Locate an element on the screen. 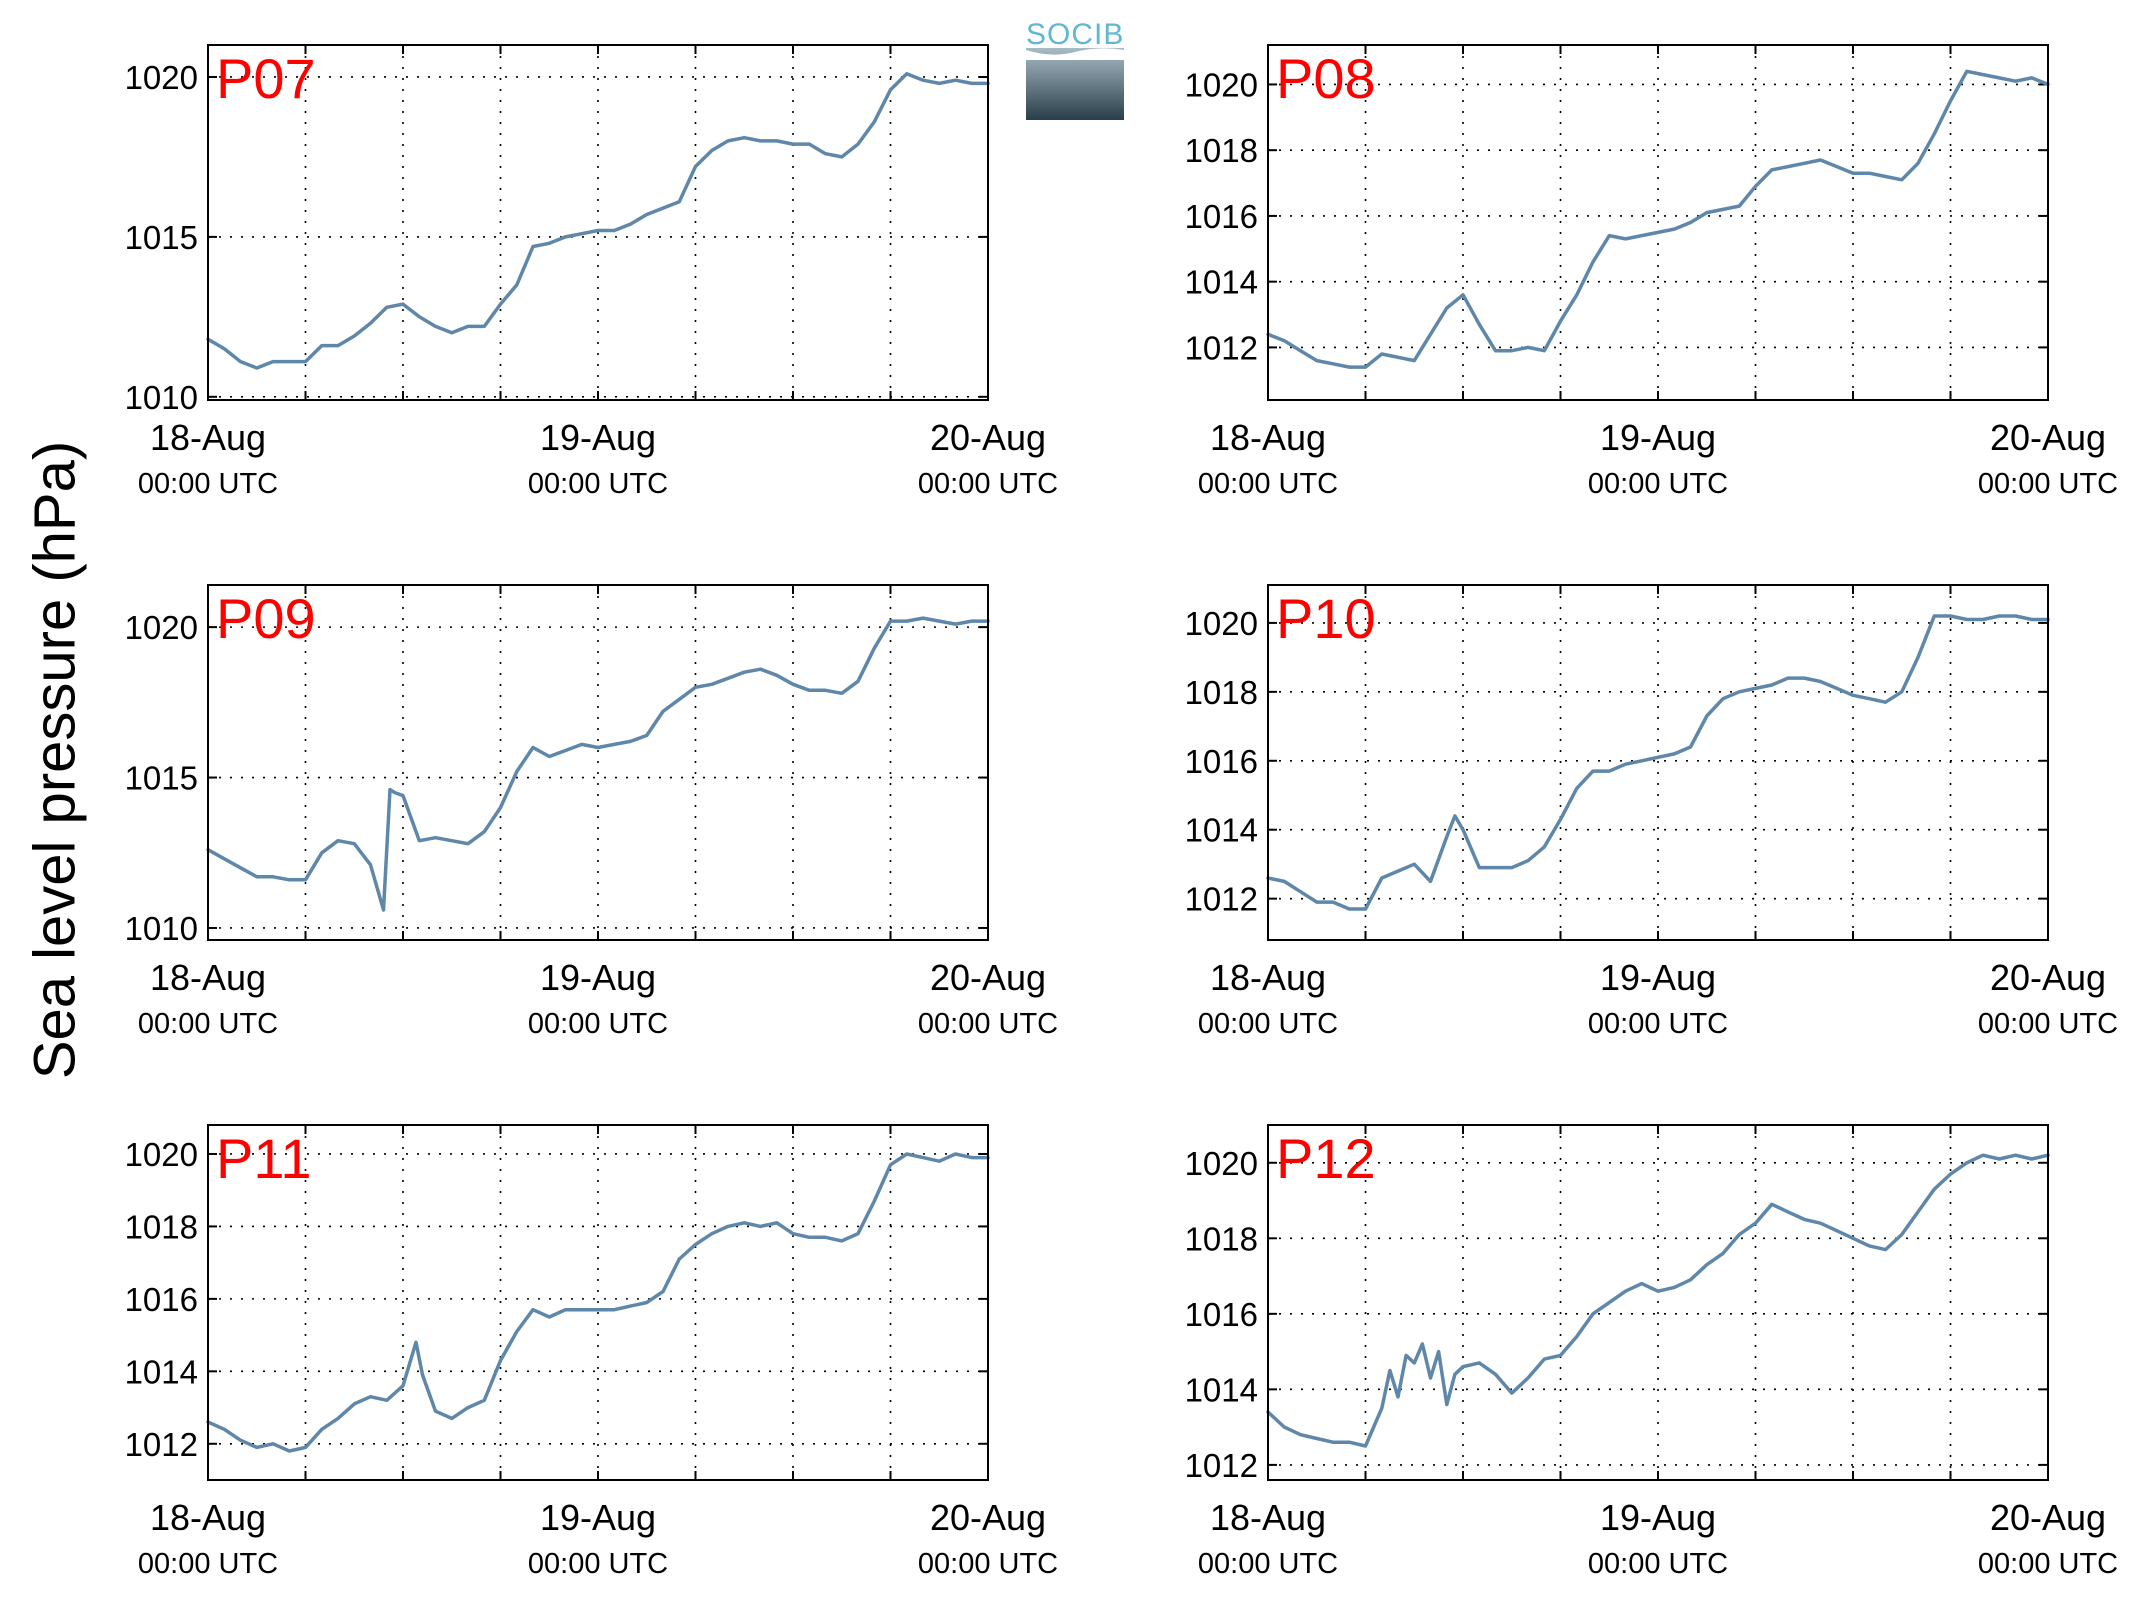  logo-graphic is located at coordinates (1075, 84).